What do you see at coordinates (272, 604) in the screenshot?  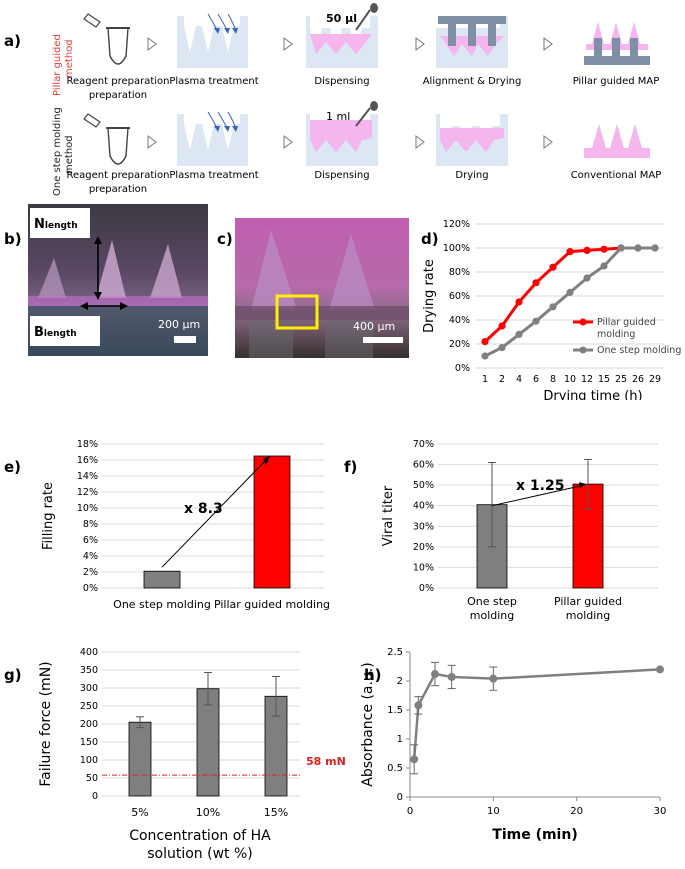 I see `x-tick-label: Pillar guided molding` at bounding box center [272, 604].